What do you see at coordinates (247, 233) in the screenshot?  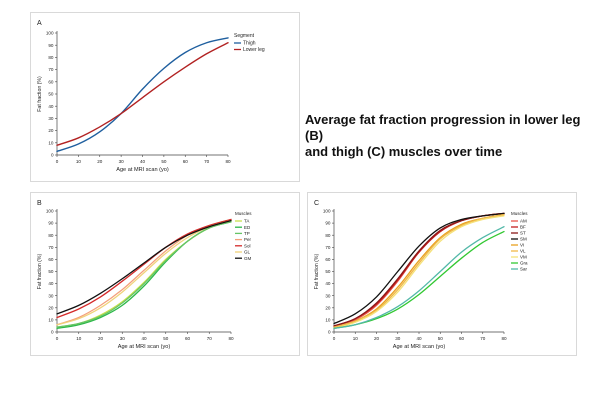 I see `legend-label-tp: TP` at bounding box center [247, 233].